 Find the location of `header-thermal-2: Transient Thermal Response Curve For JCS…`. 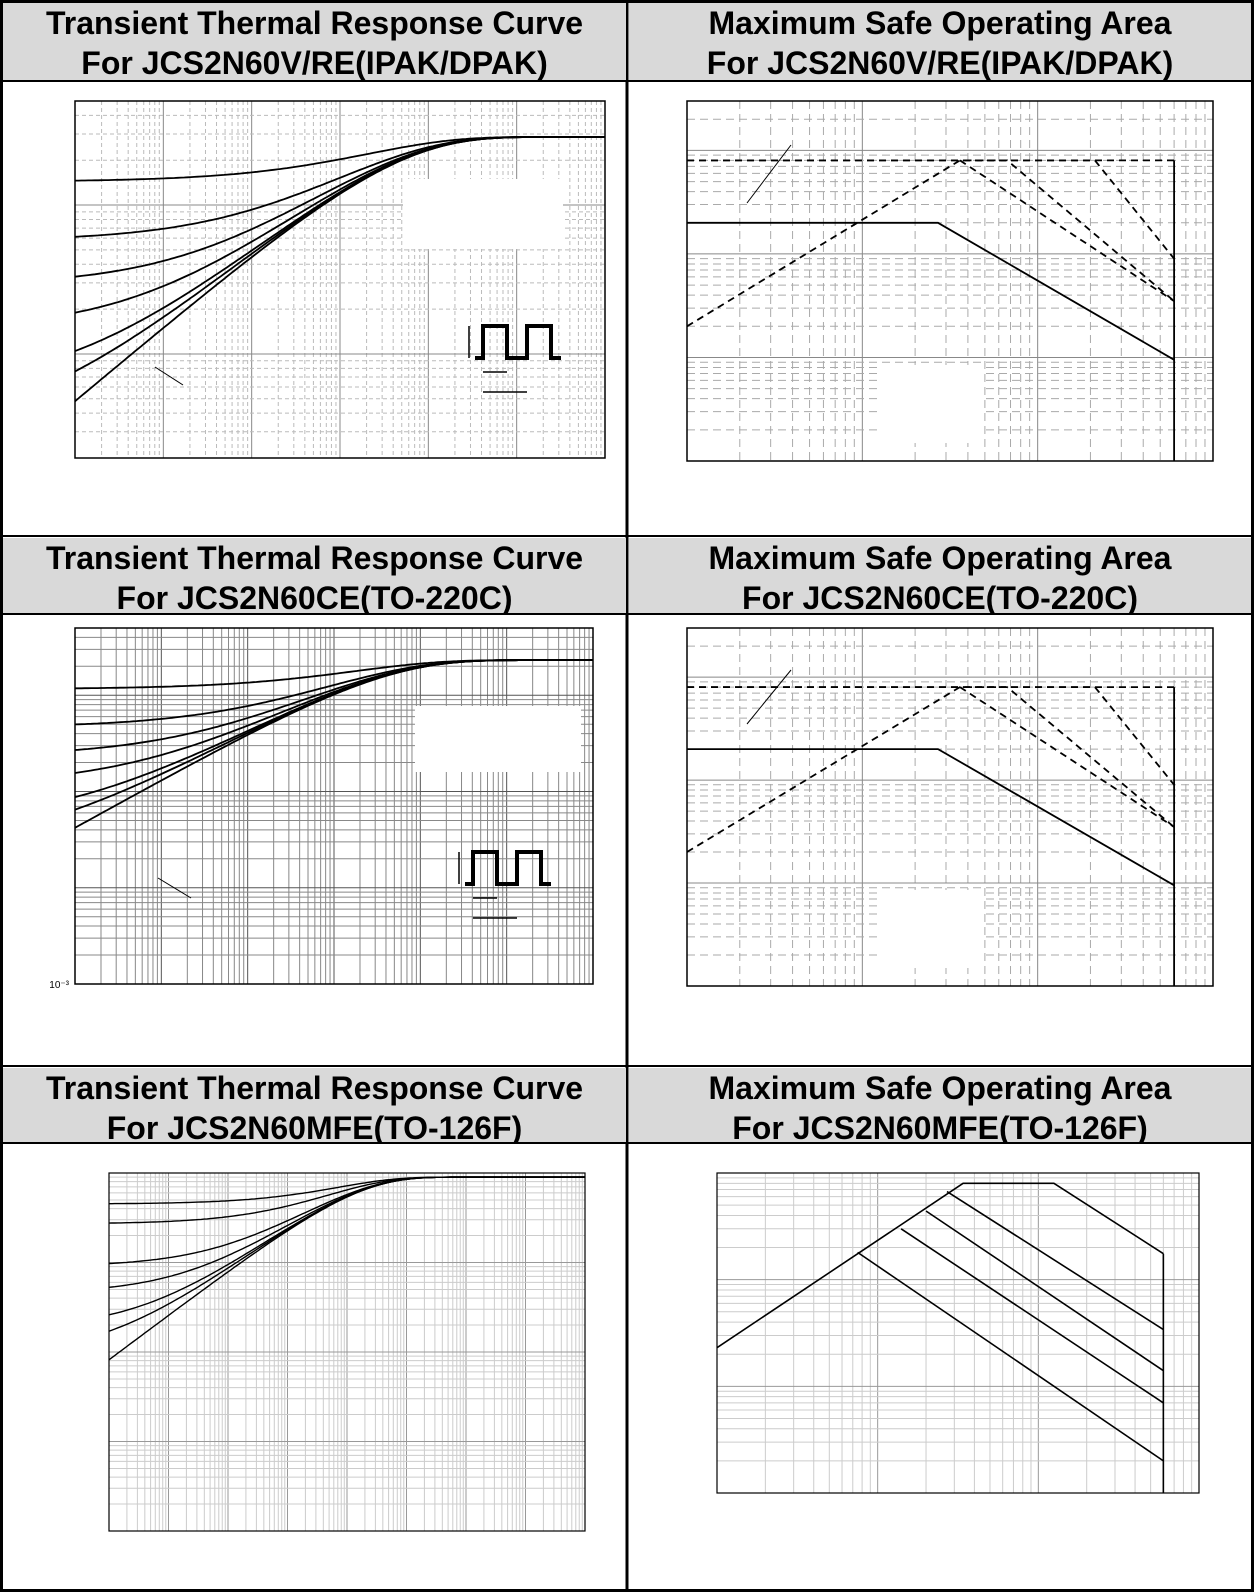

header-thermal-2: Transient Thermal Response Curve For JCS… is located at coordinates (314, 575).